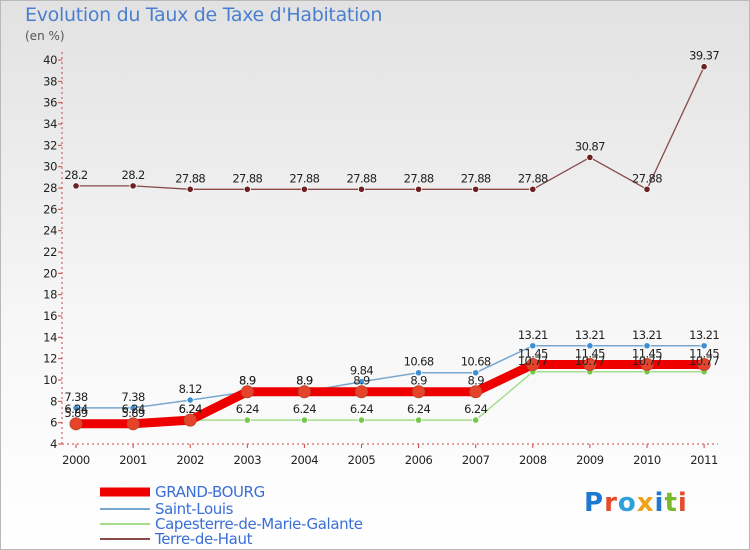 The height and width of the screenshot is (550, 750). I want to click on x-tick-label: 2003, so click(247, 460).